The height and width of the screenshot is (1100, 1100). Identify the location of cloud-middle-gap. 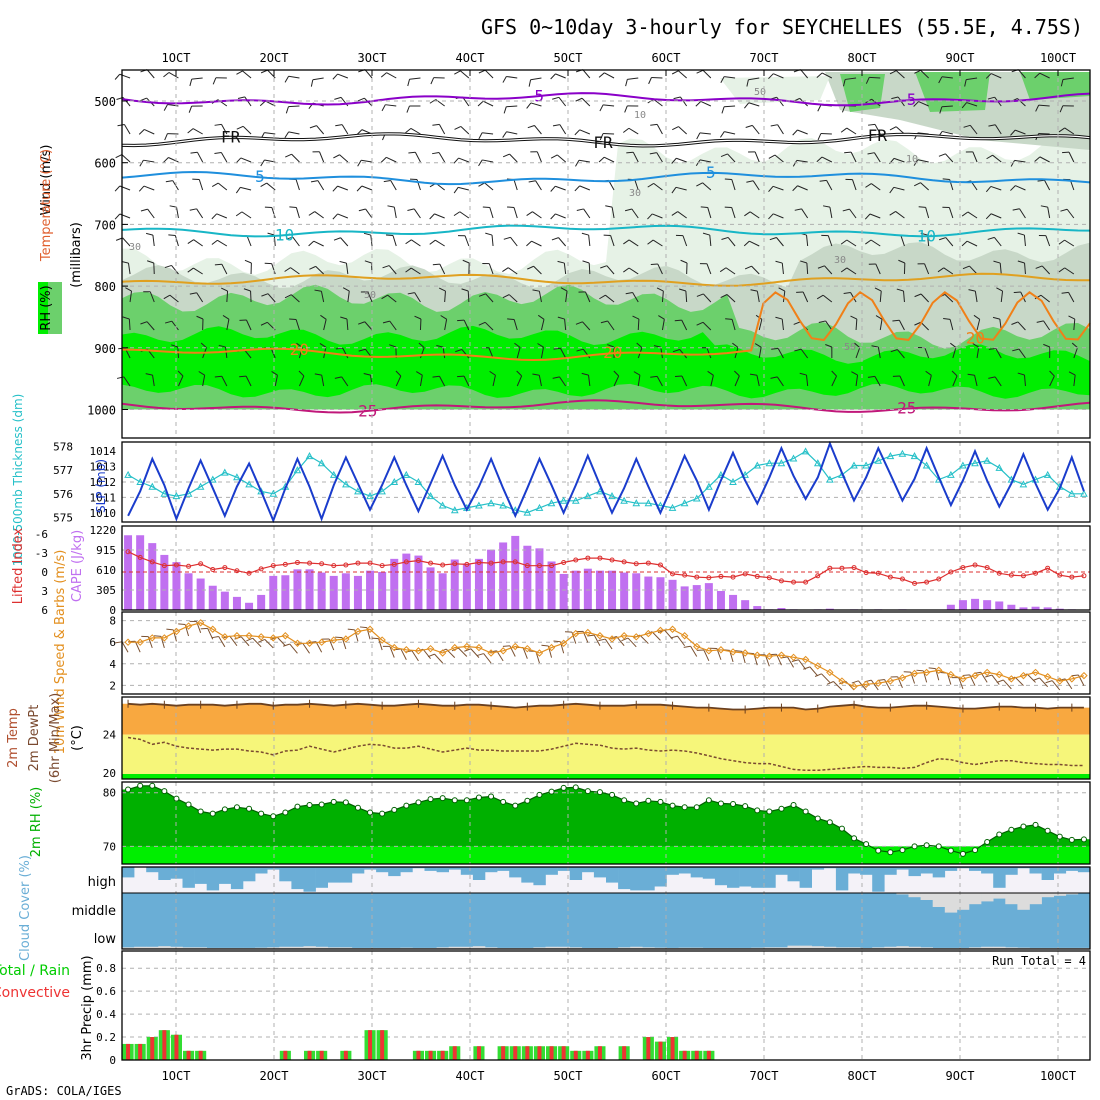
(939, 900).